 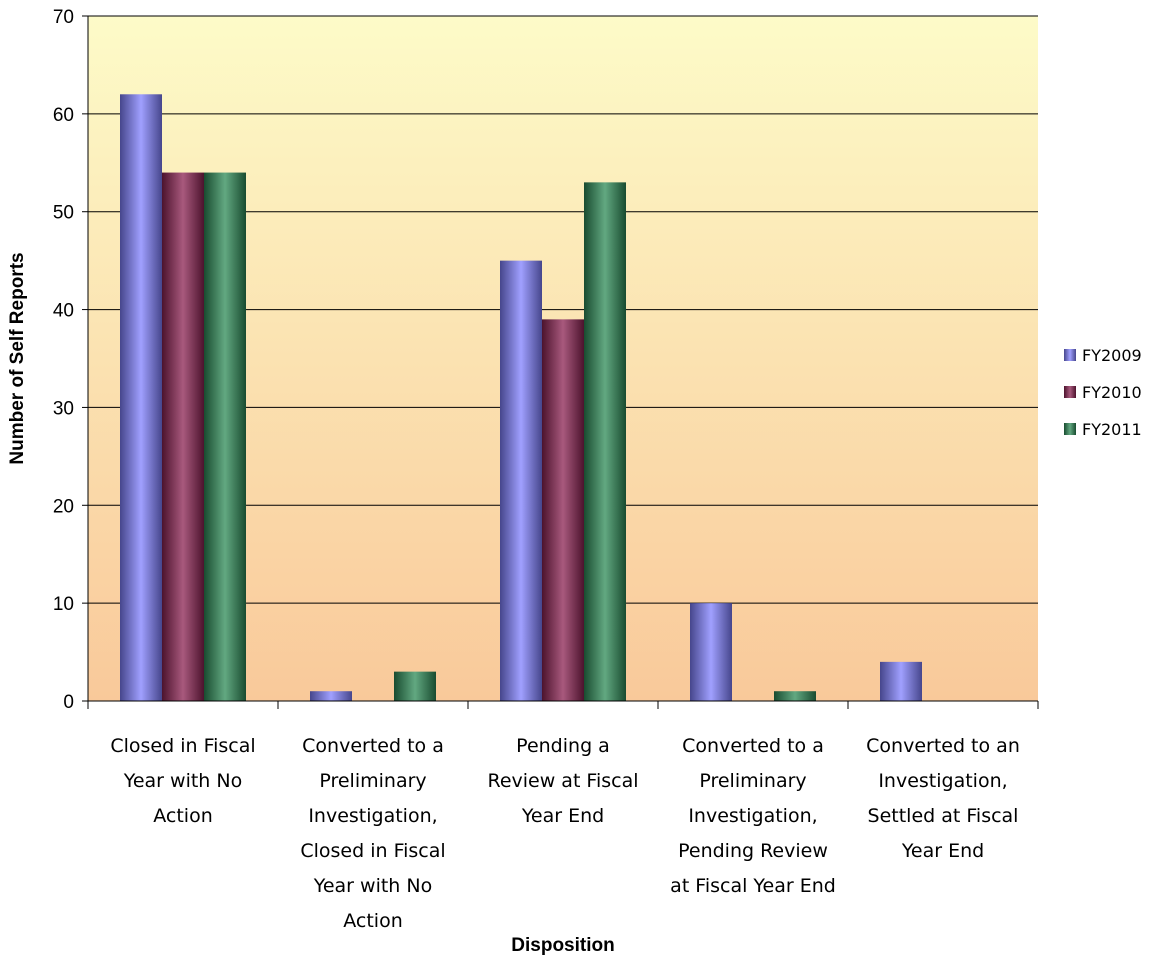 I want to click on legend-label-fy2010: FY2010, so click(x=1112, y=392).